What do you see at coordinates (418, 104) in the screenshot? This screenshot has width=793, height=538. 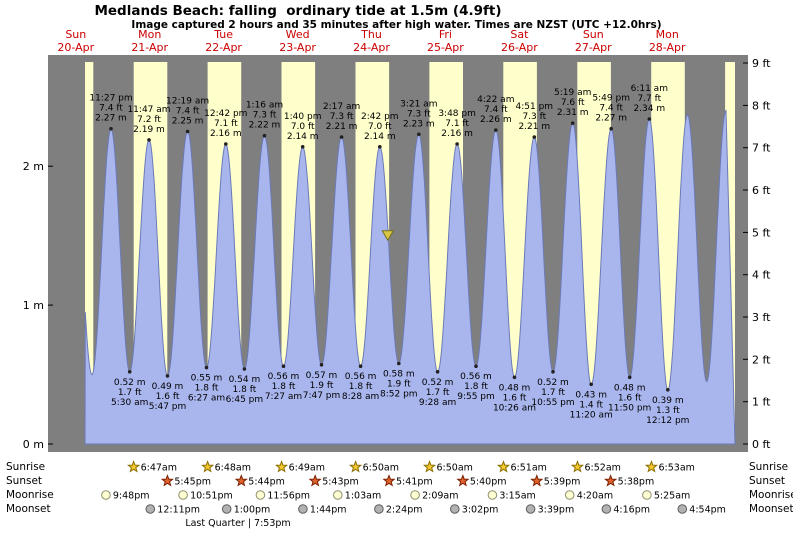 I see `high-tide-time: 3:21 am` at bounding box center [418, 104].